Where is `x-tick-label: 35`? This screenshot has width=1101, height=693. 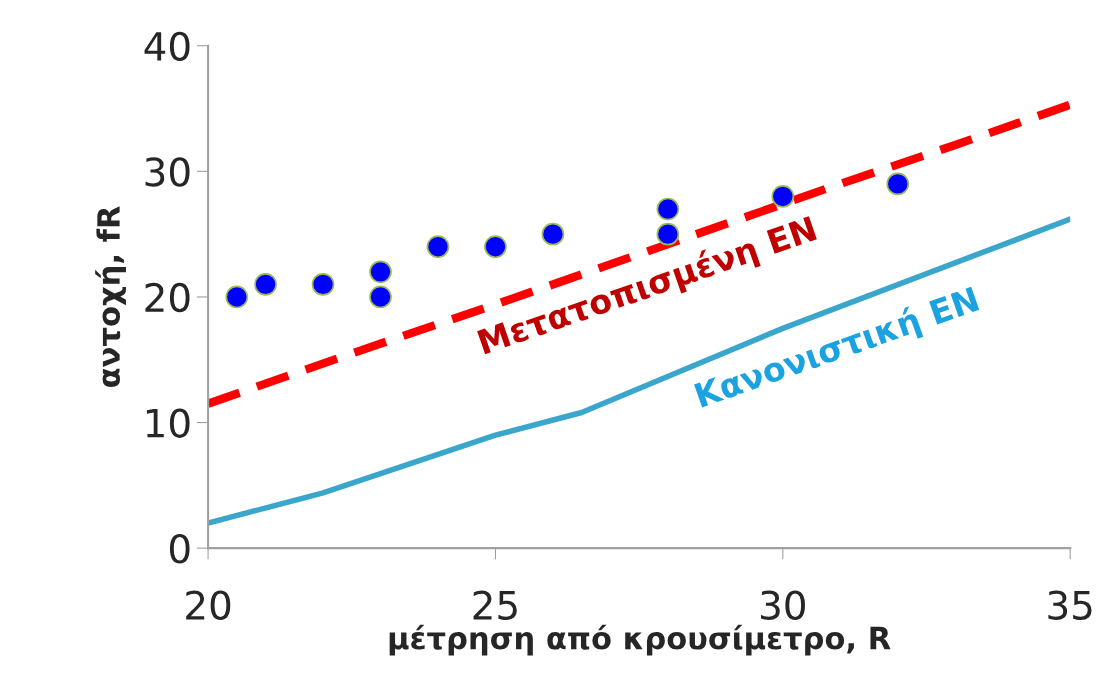 x-tick-label: 35 is located at coordinates (1070, 605).